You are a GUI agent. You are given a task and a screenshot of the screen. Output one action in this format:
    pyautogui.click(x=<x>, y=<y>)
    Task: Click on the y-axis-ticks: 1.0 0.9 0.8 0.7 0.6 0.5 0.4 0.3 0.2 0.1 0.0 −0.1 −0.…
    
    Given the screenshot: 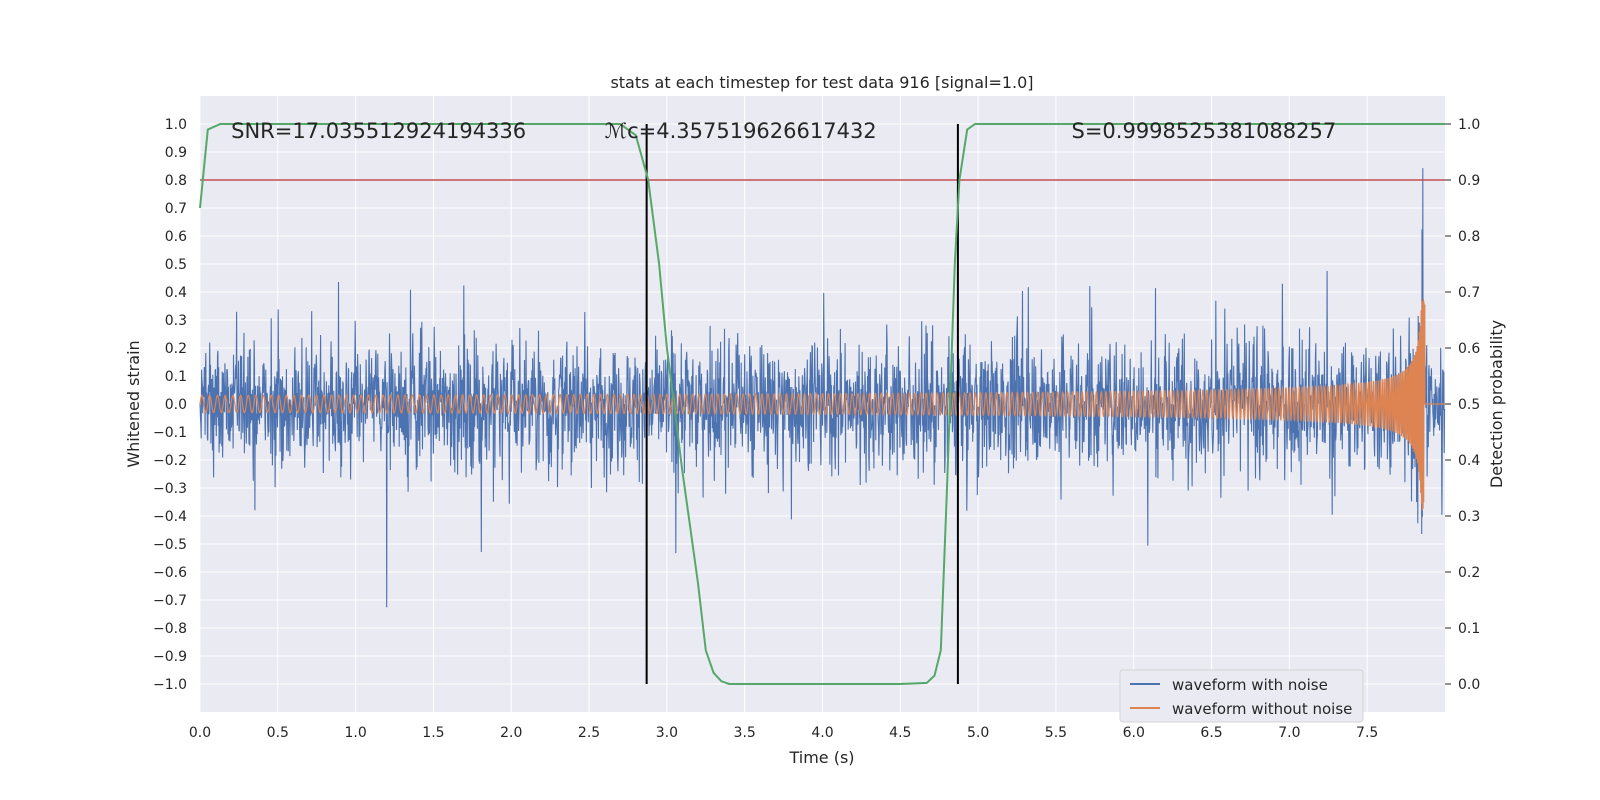 What is the action you would take?
    pyautogui.click(x=170, y=405)
    